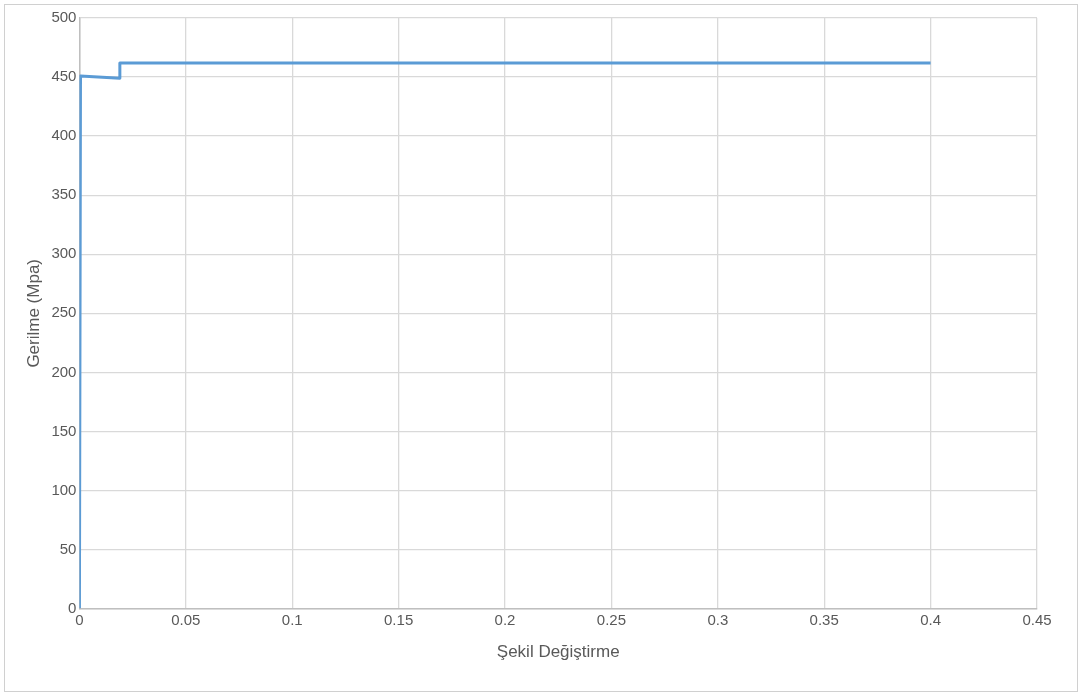 The width and height of the screenshot is (1083, 697). I want to click on y-axis-title: Gerilme (Mpa), so click(33, 313).